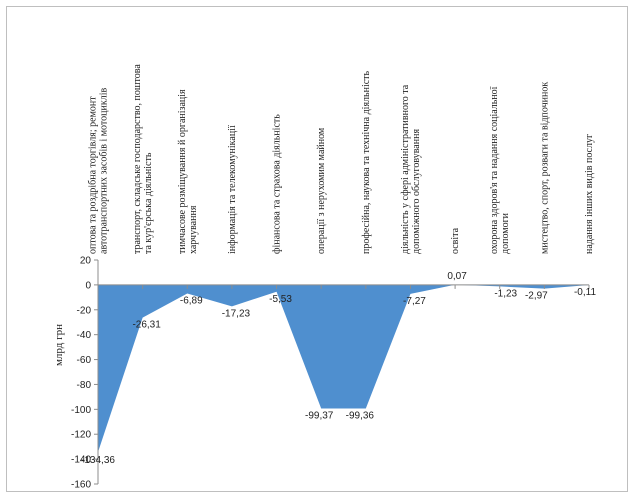 The width and height of the screenshot is (637, 499). What do you see at coordinates (93, 175) in the screenshot?
I see `category-label-line: оптова та роздрібна торгівля; ремонт` at bounding box center [93, 175].